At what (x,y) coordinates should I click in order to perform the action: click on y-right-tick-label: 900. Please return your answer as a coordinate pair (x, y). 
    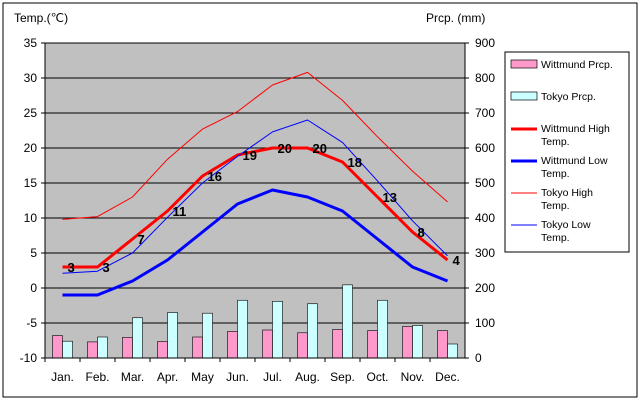
    Looking at the image, I should click on (485, 43).